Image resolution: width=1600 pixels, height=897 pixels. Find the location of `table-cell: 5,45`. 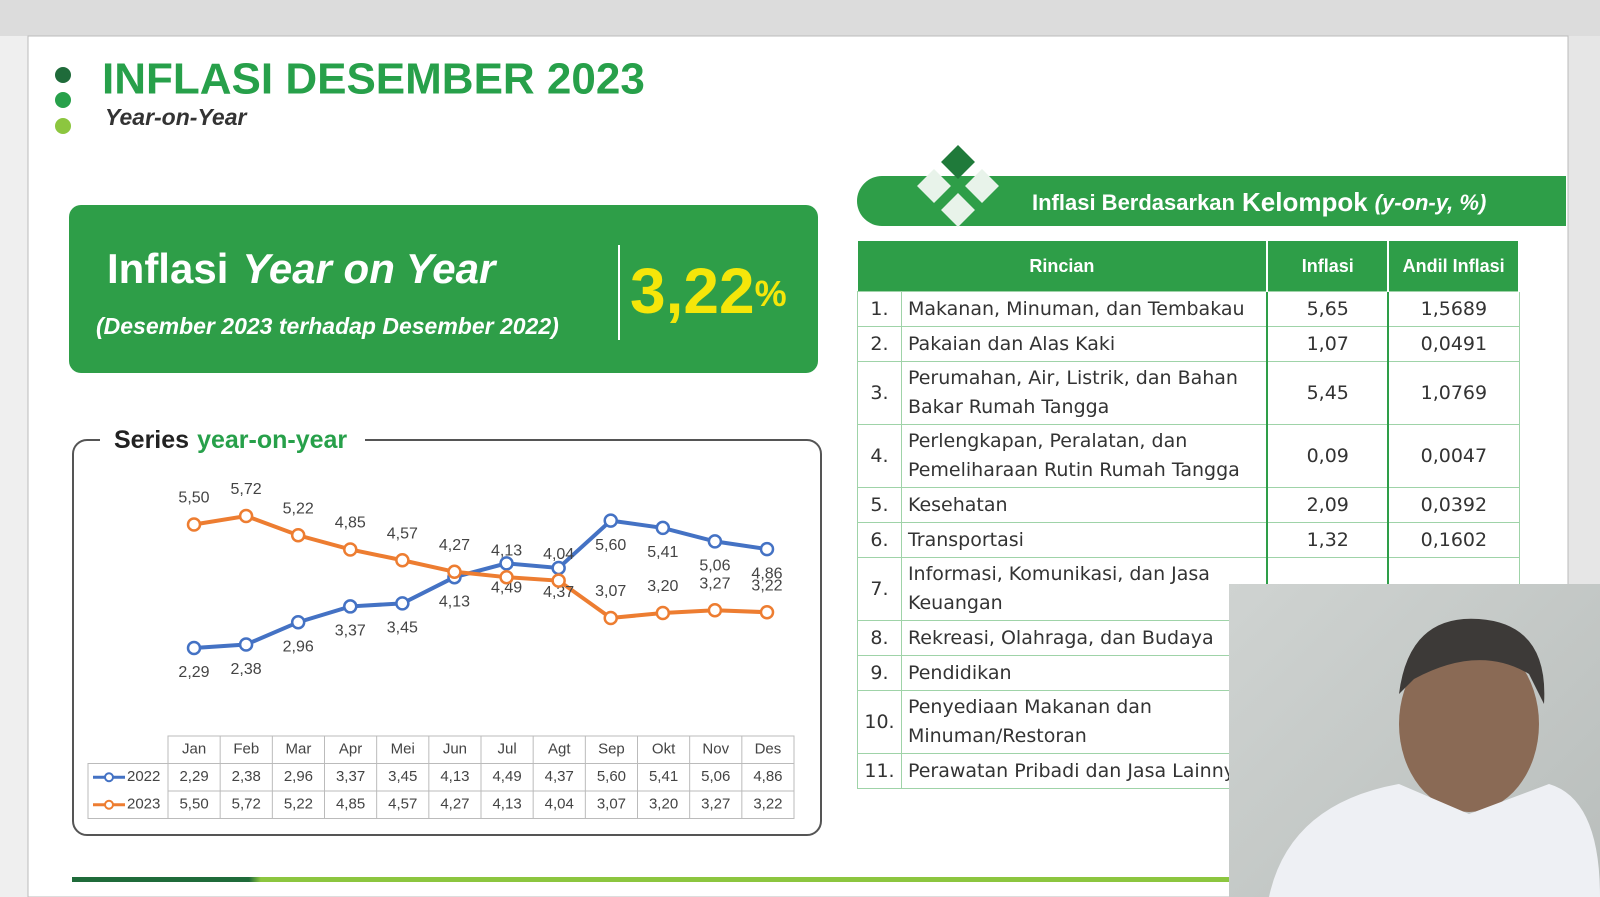

table-cell: 5,45 is located at coordinates (1327, 393).